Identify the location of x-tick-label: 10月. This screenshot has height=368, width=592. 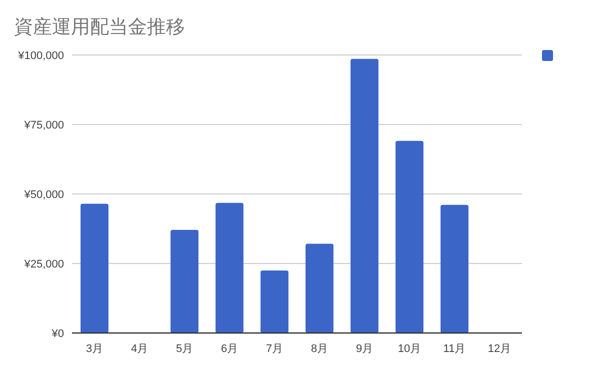
(410, 349).